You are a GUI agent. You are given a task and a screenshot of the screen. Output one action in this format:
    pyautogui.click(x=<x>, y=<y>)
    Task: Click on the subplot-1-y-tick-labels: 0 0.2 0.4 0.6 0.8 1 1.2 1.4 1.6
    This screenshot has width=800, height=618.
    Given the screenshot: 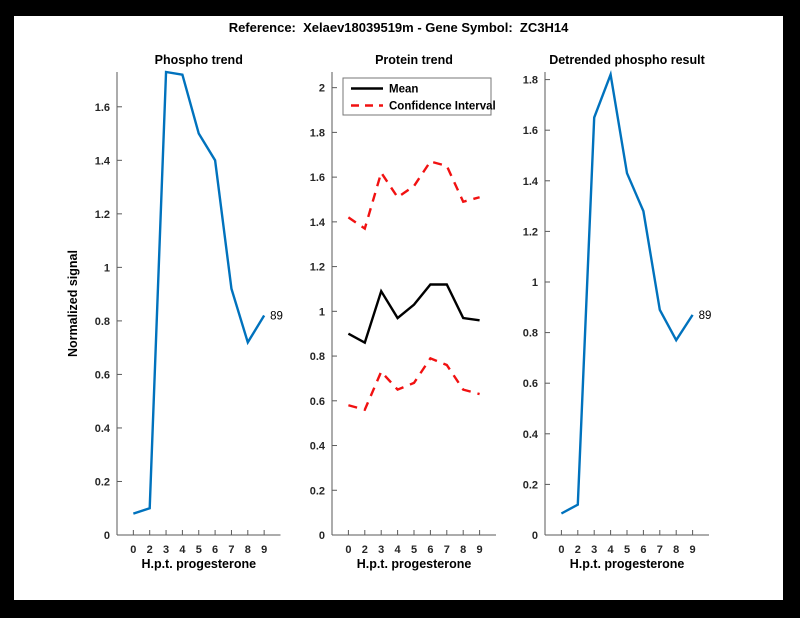 What is the action you would take?
    pyautogui.click(x=108, y=322)
    